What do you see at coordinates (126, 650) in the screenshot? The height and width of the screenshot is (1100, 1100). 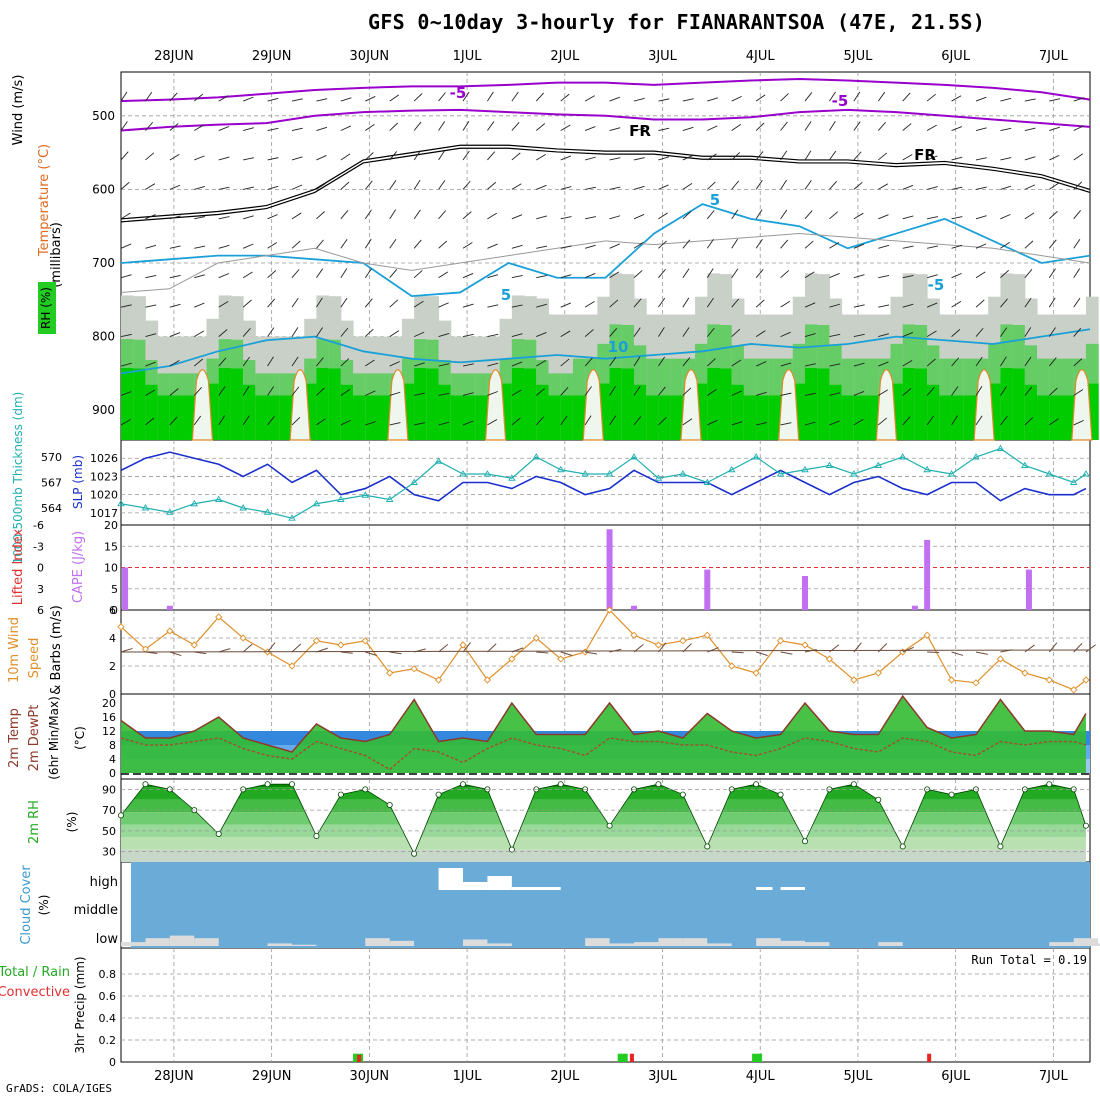 I see `wind-barb-10m` at bounding box center [126, 650].